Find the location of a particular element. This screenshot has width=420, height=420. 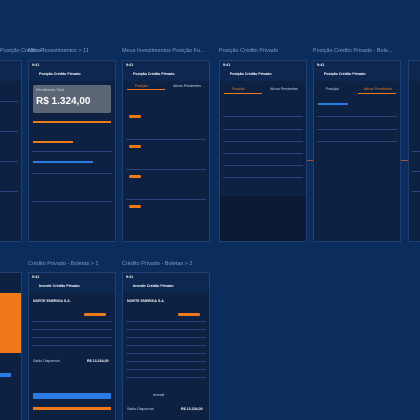

label: Rendimento Total is located at coordinates (50, 90).